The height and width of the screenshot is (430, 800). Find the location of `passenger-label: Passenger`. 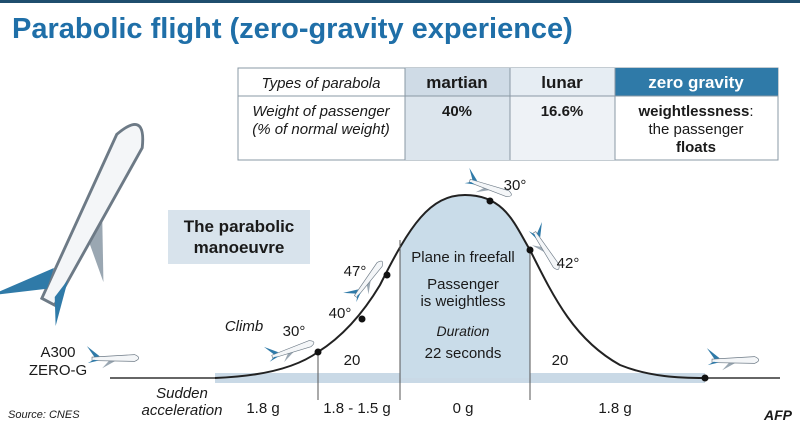

passenger-label: Passenger is located at coordinates (463, 284).